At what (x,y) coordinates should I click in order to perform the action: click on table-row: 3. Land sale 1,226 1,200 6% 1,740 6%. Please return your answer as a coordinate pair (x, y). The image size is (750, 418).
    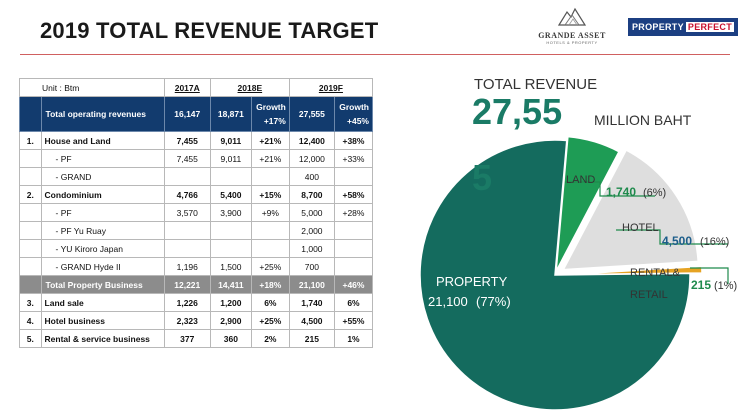
    Looking at the image, I should click on (196, 302).